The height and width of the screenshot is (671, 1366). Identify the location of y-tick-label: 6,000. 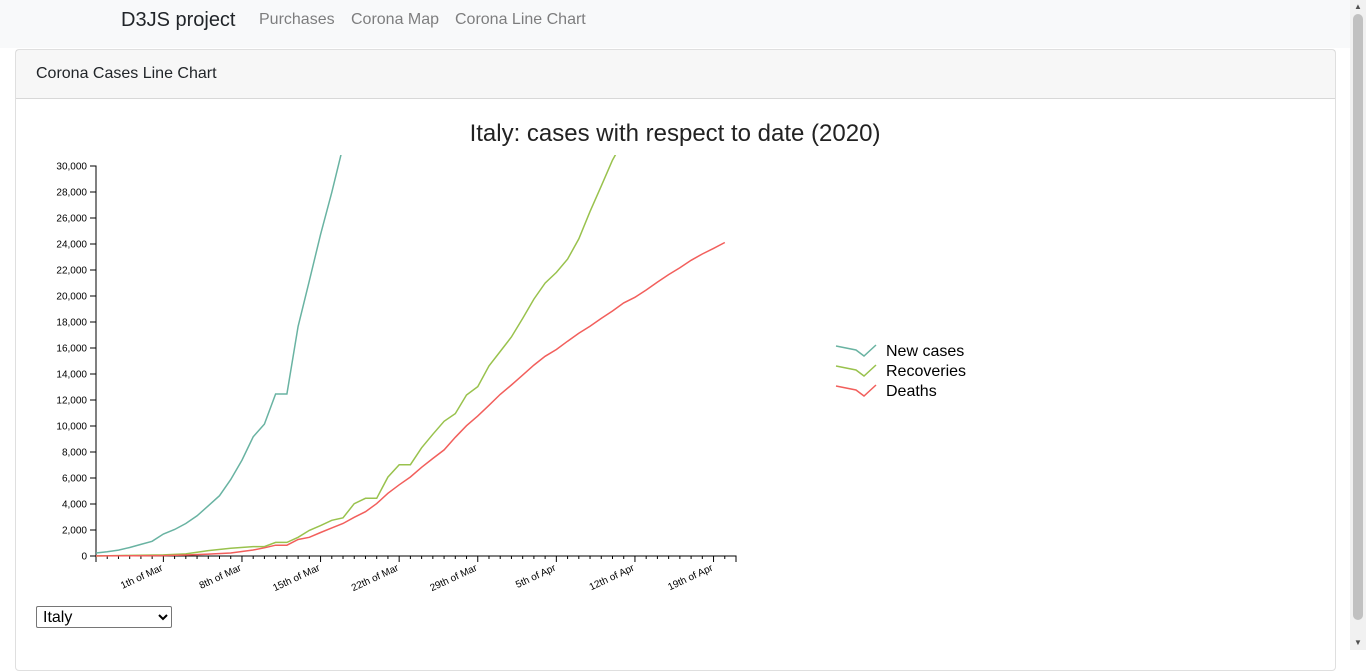
(74, 479).